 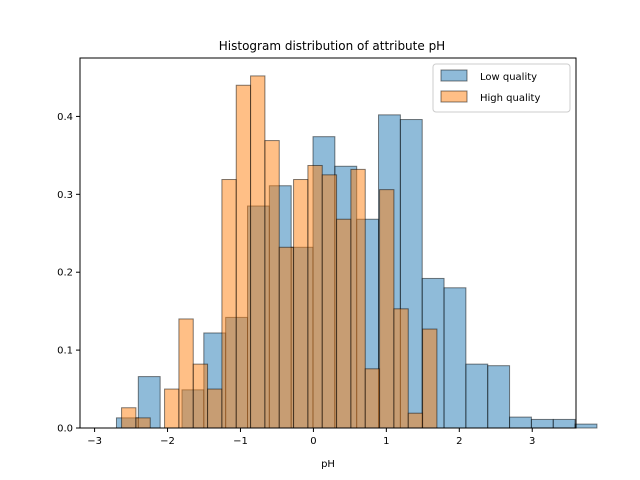 I want to click on x-tick-label: 2, so click(x=459, y=441).